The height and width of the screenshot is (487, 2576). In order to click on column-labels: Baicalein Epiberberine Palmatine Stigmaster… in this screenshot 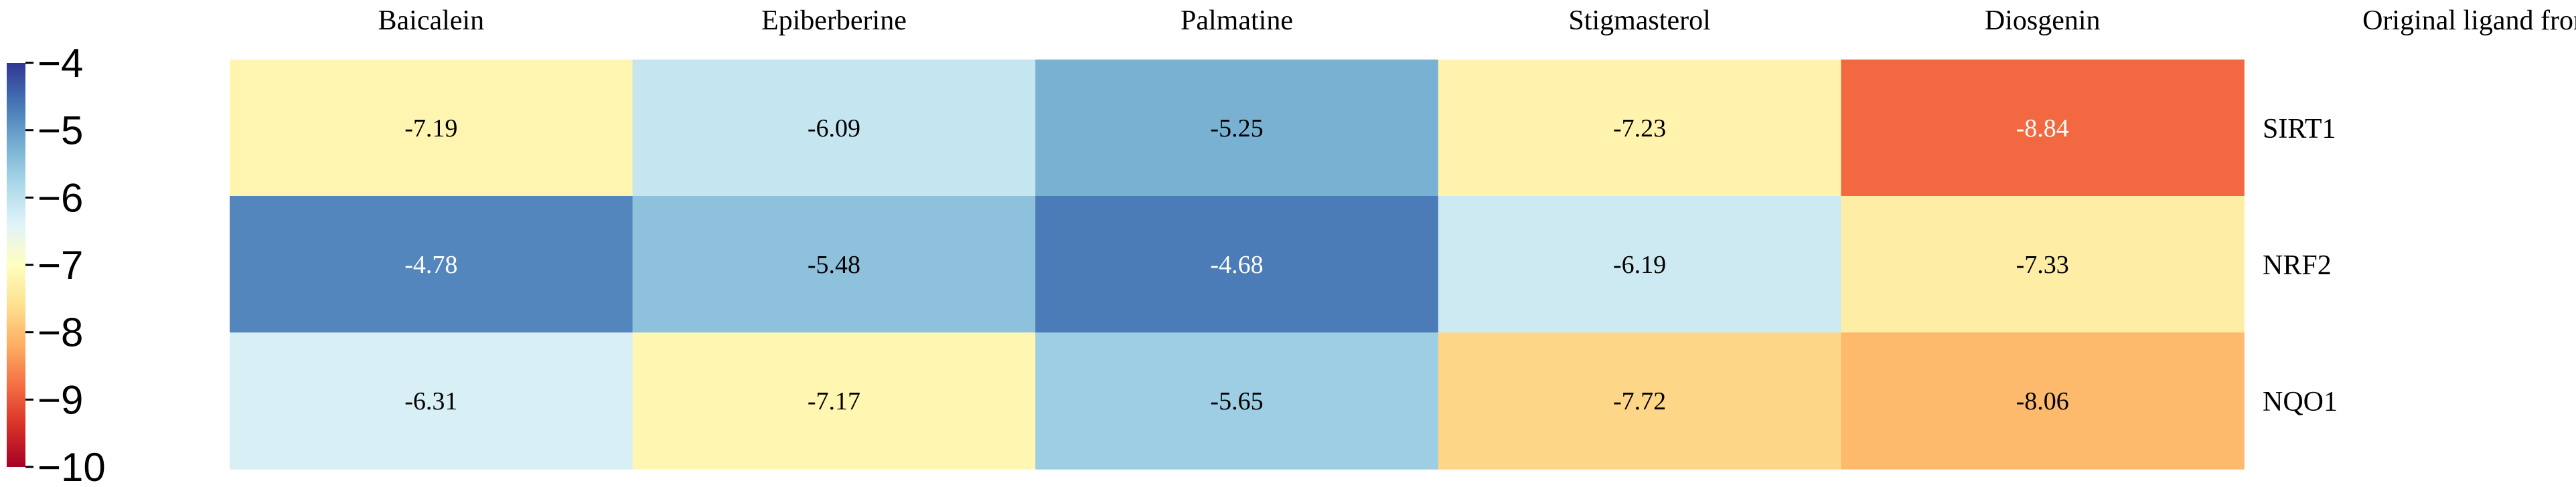, I will do `click(1239, 20)`.